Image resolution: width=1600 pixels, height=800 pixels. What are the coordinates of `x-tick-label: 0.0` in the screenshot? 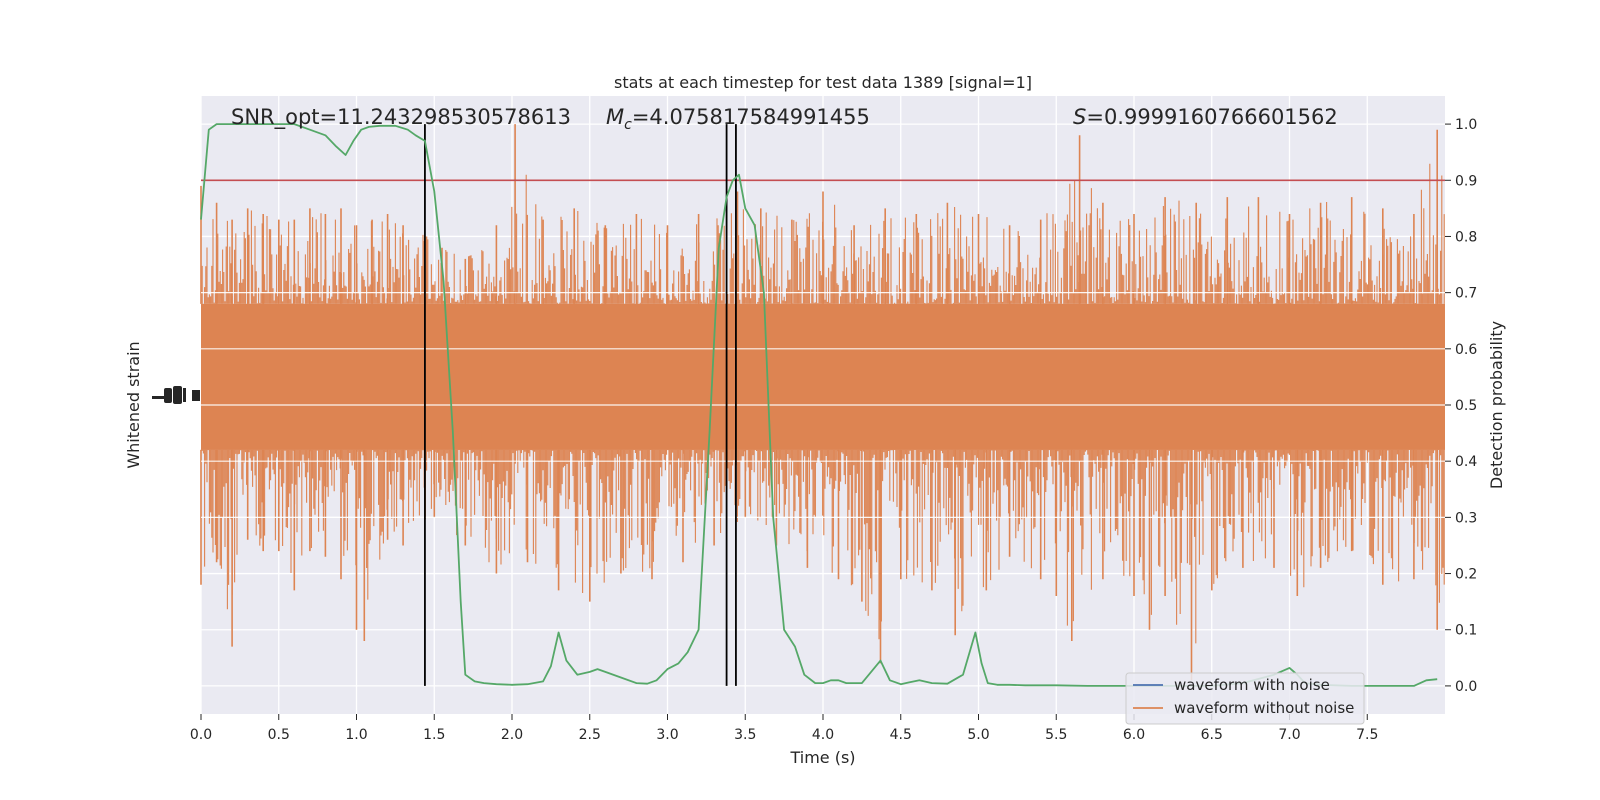 It's located at (201, 735).